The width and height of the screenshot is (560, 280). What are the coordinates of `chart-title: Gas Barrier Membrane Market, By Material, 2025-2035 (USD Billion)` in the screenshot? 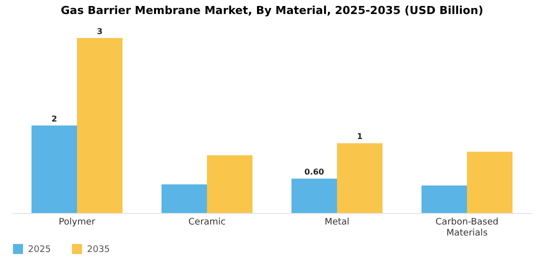 It's located at (272, 10).